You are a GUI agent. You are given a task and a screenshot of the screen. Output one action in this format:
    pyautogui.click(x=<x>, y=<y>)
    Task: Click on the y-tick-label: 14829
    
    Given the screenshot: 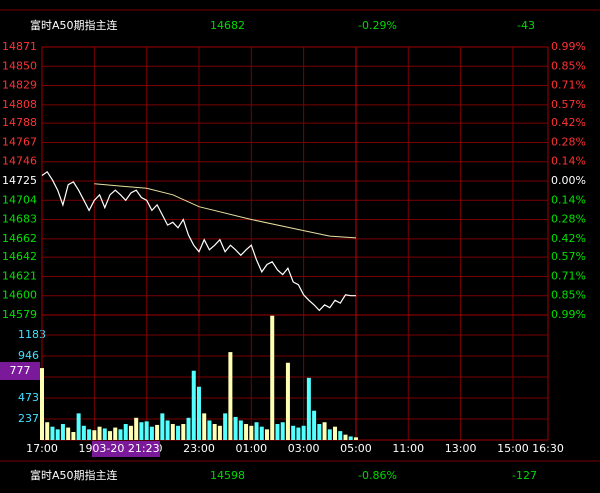 What is the action you would take?
    pyautogui.click(x=19, y=85)
    